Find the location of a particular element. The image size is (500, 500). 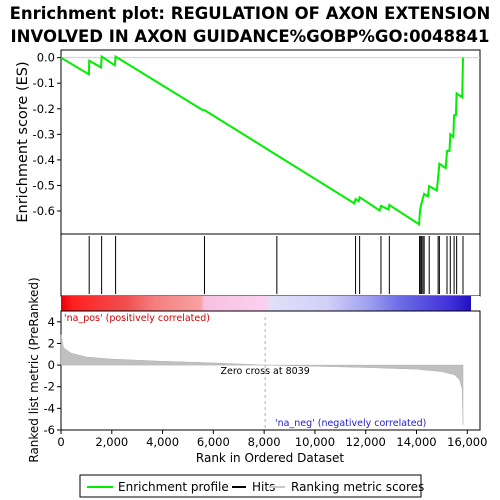

x-axis-label: Rank in Ordered Dataset is located at coordinates (270, 458).